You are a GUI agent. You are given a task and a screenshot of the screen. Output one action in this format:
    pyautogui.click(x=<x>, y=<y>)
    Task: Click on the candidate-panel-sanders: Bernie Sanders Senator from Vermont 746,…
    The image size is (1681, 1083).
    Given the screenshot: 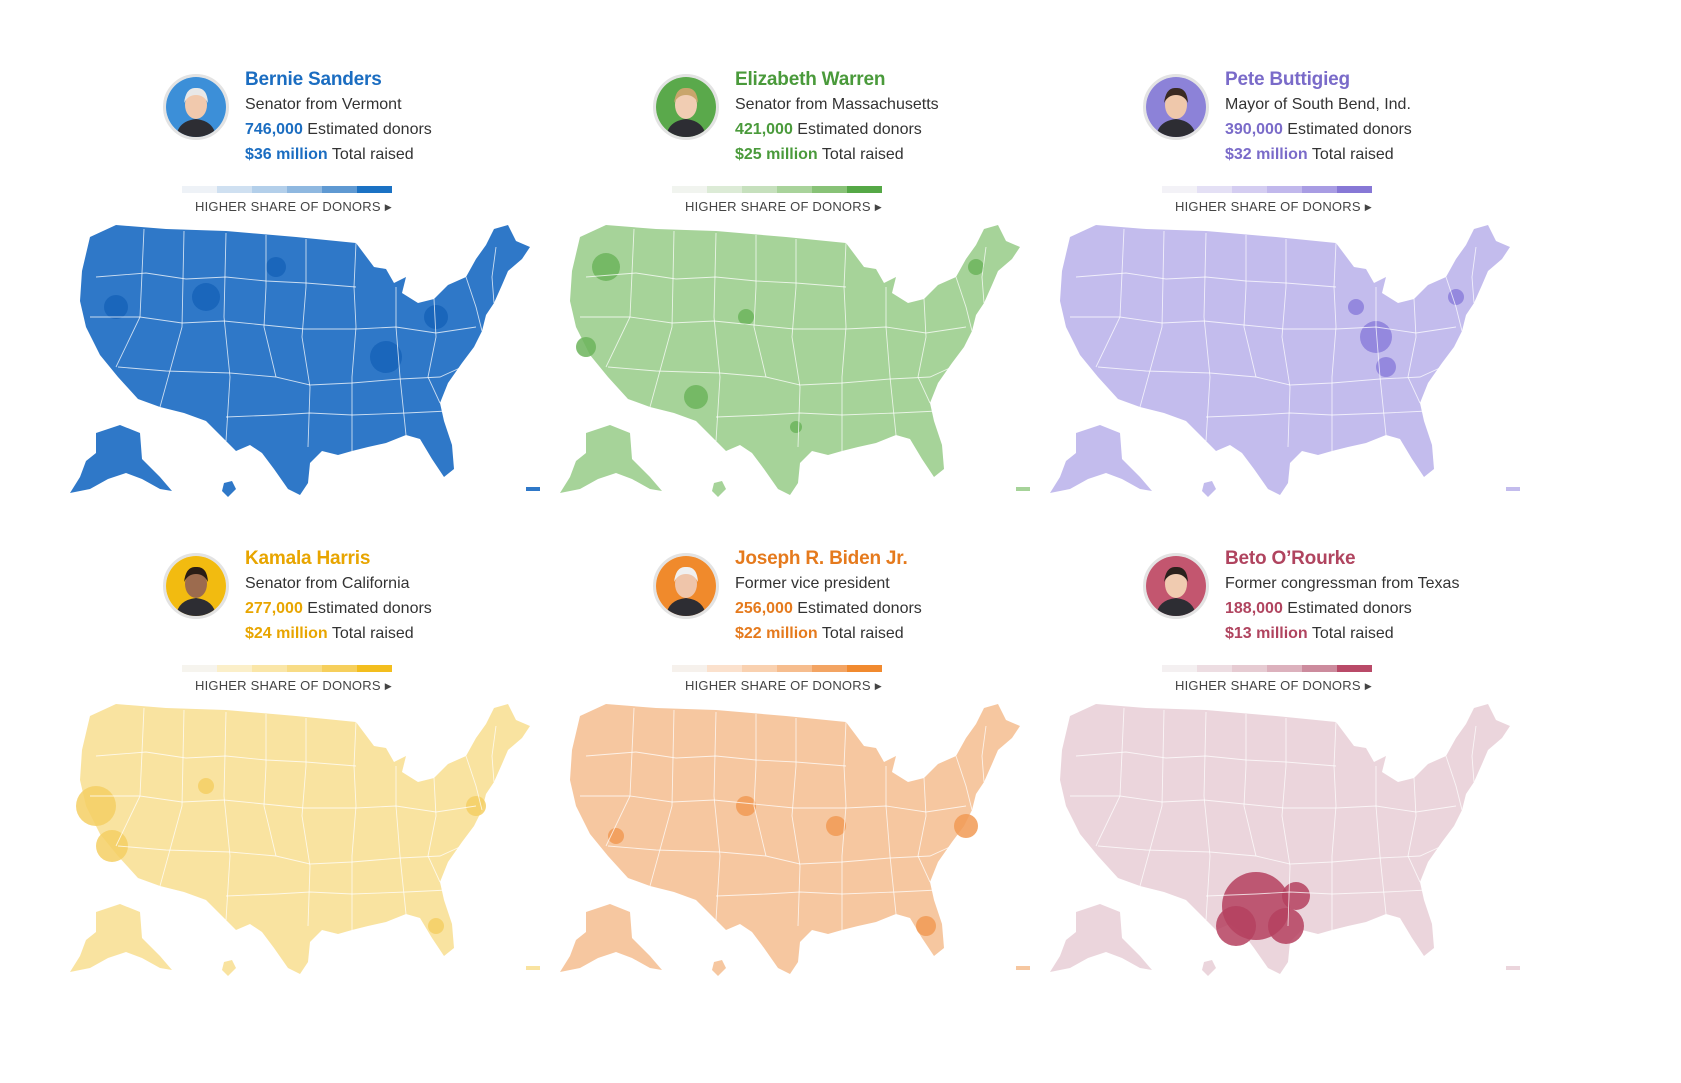 What is the action you would take?
    pyautogui.click(x=316, y=297)
    